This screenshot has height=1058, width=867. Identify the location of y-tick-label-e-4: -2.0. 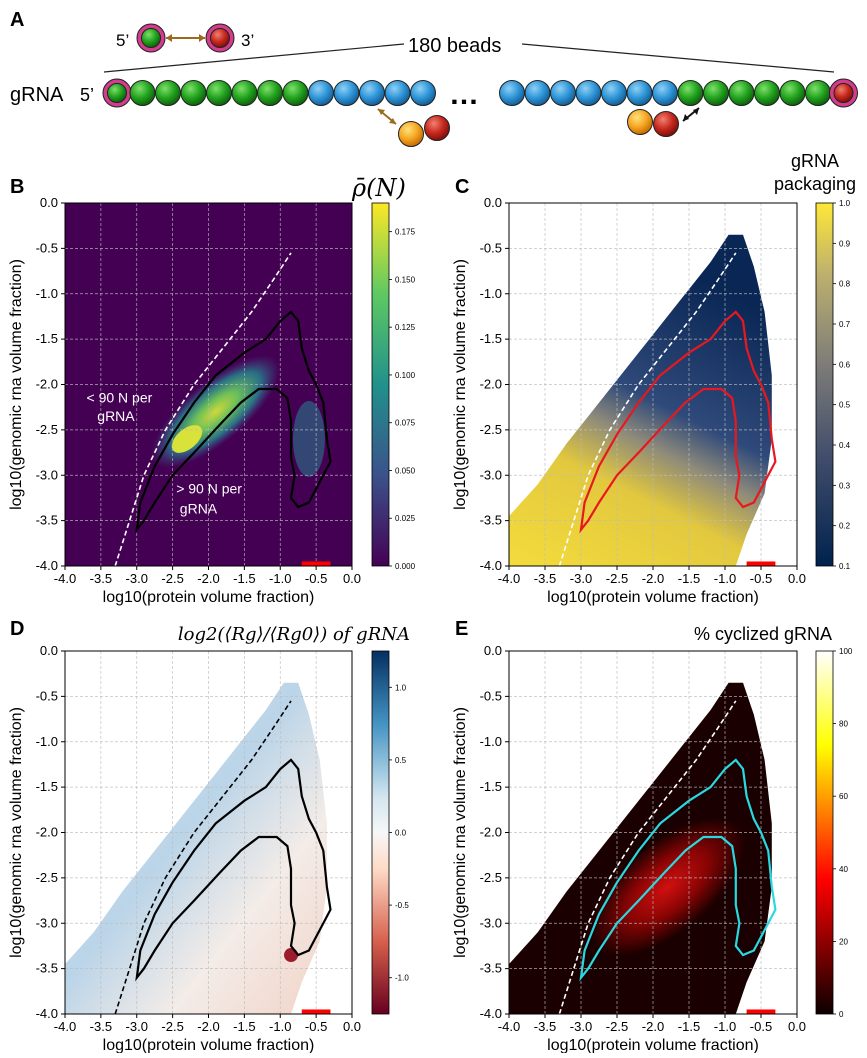
(491, 832).